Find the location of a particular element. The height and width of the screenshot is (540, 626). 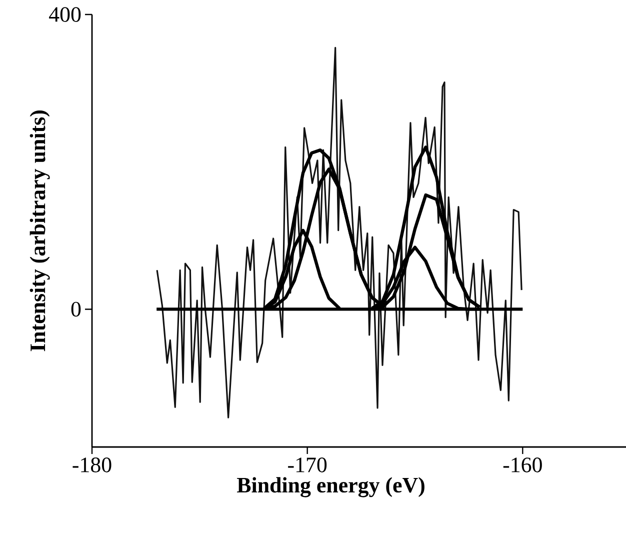

x-axis-title: Binding energy (eV) is located at coordinates (330, 487).